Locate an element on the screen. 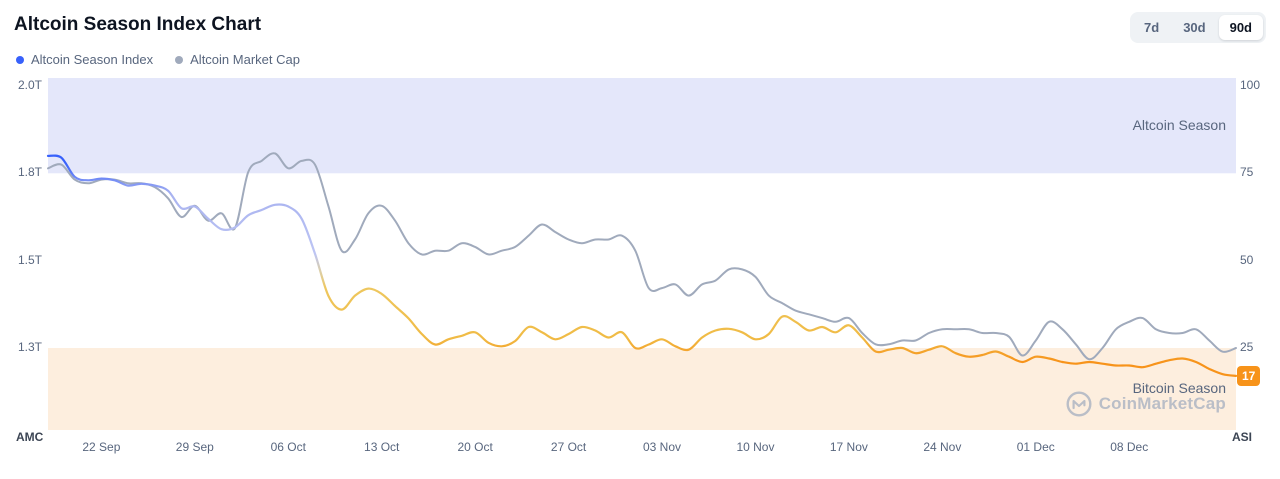  chart-legend: Altcoin Season Index Altcoin Market Cap is located at coordinates (158, 59).